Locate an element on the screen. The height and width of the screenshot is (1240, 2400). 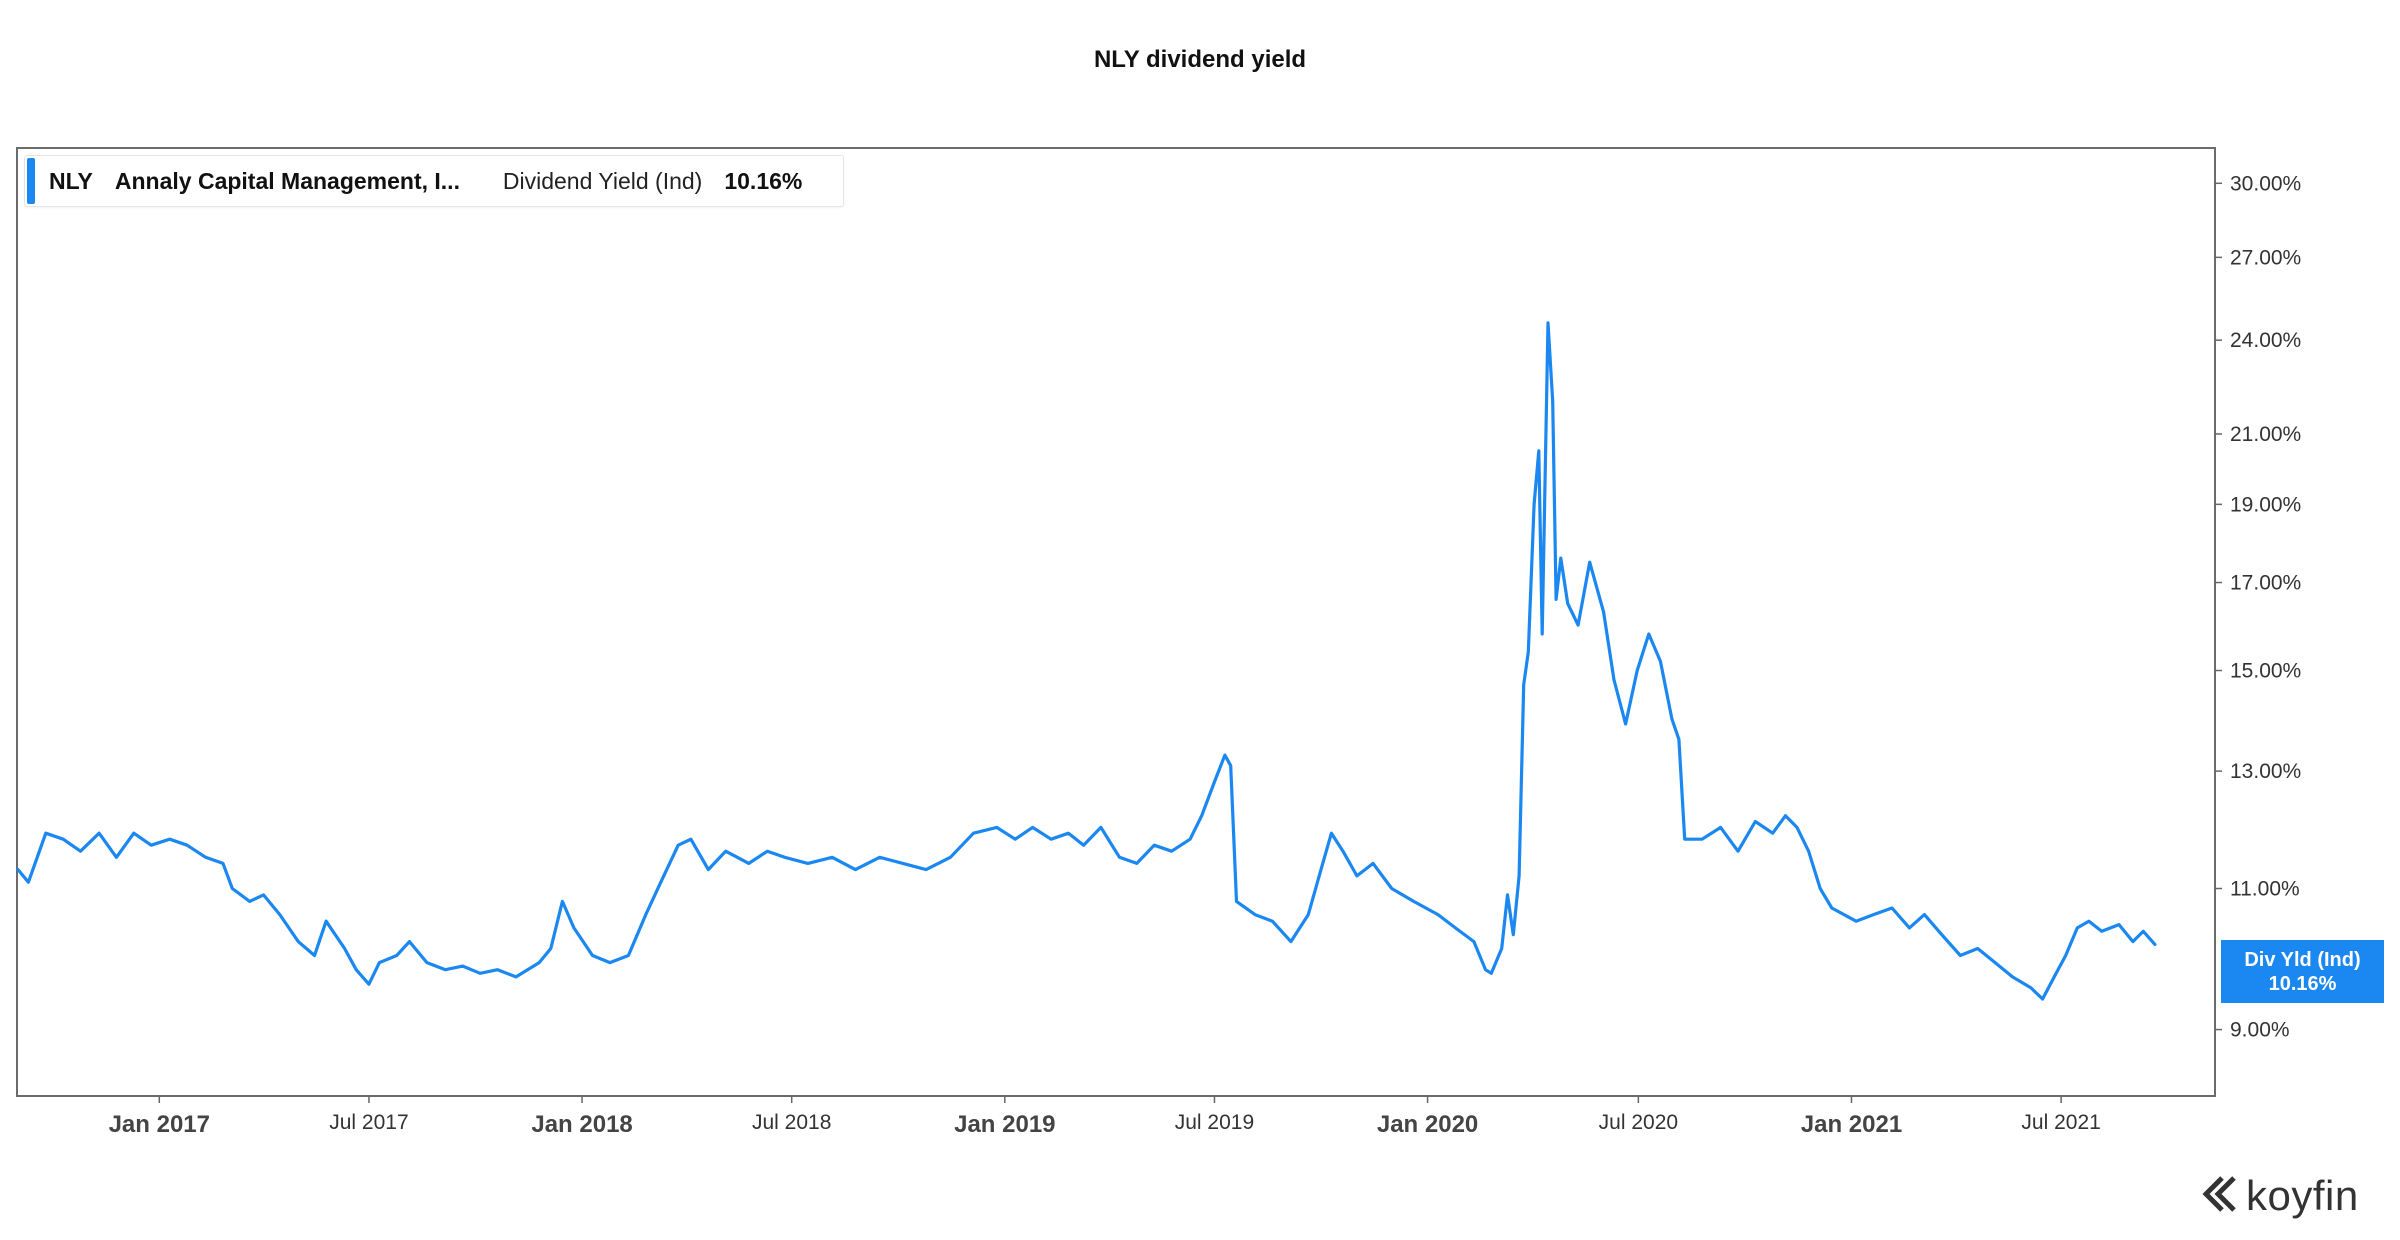
x-tick-label: Jul 2020 is located at coordinates (1638, 1122).